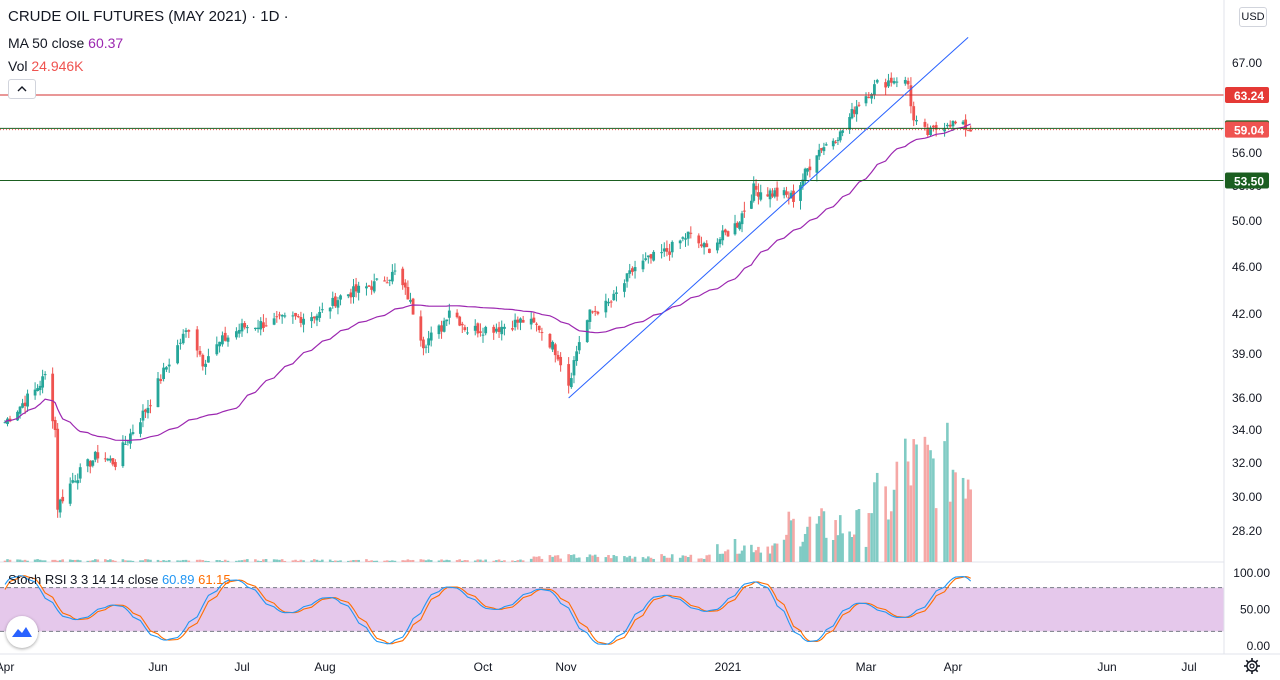 This screenshot has height=680, width=1280. I want to click on time-tick-label: Aug, so click(324, 667).